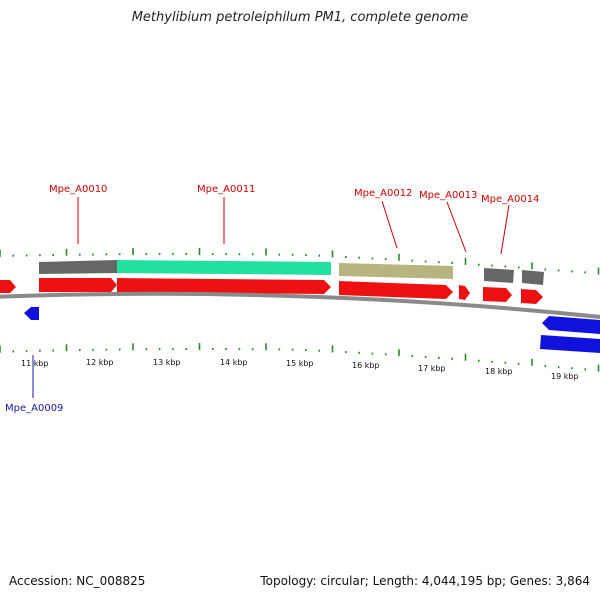 This screenshot has width=600, height=600. Describe the element at coordinates (432, 368) in the screenshot. I see `tick-label-17: 17 kbp` at that location.